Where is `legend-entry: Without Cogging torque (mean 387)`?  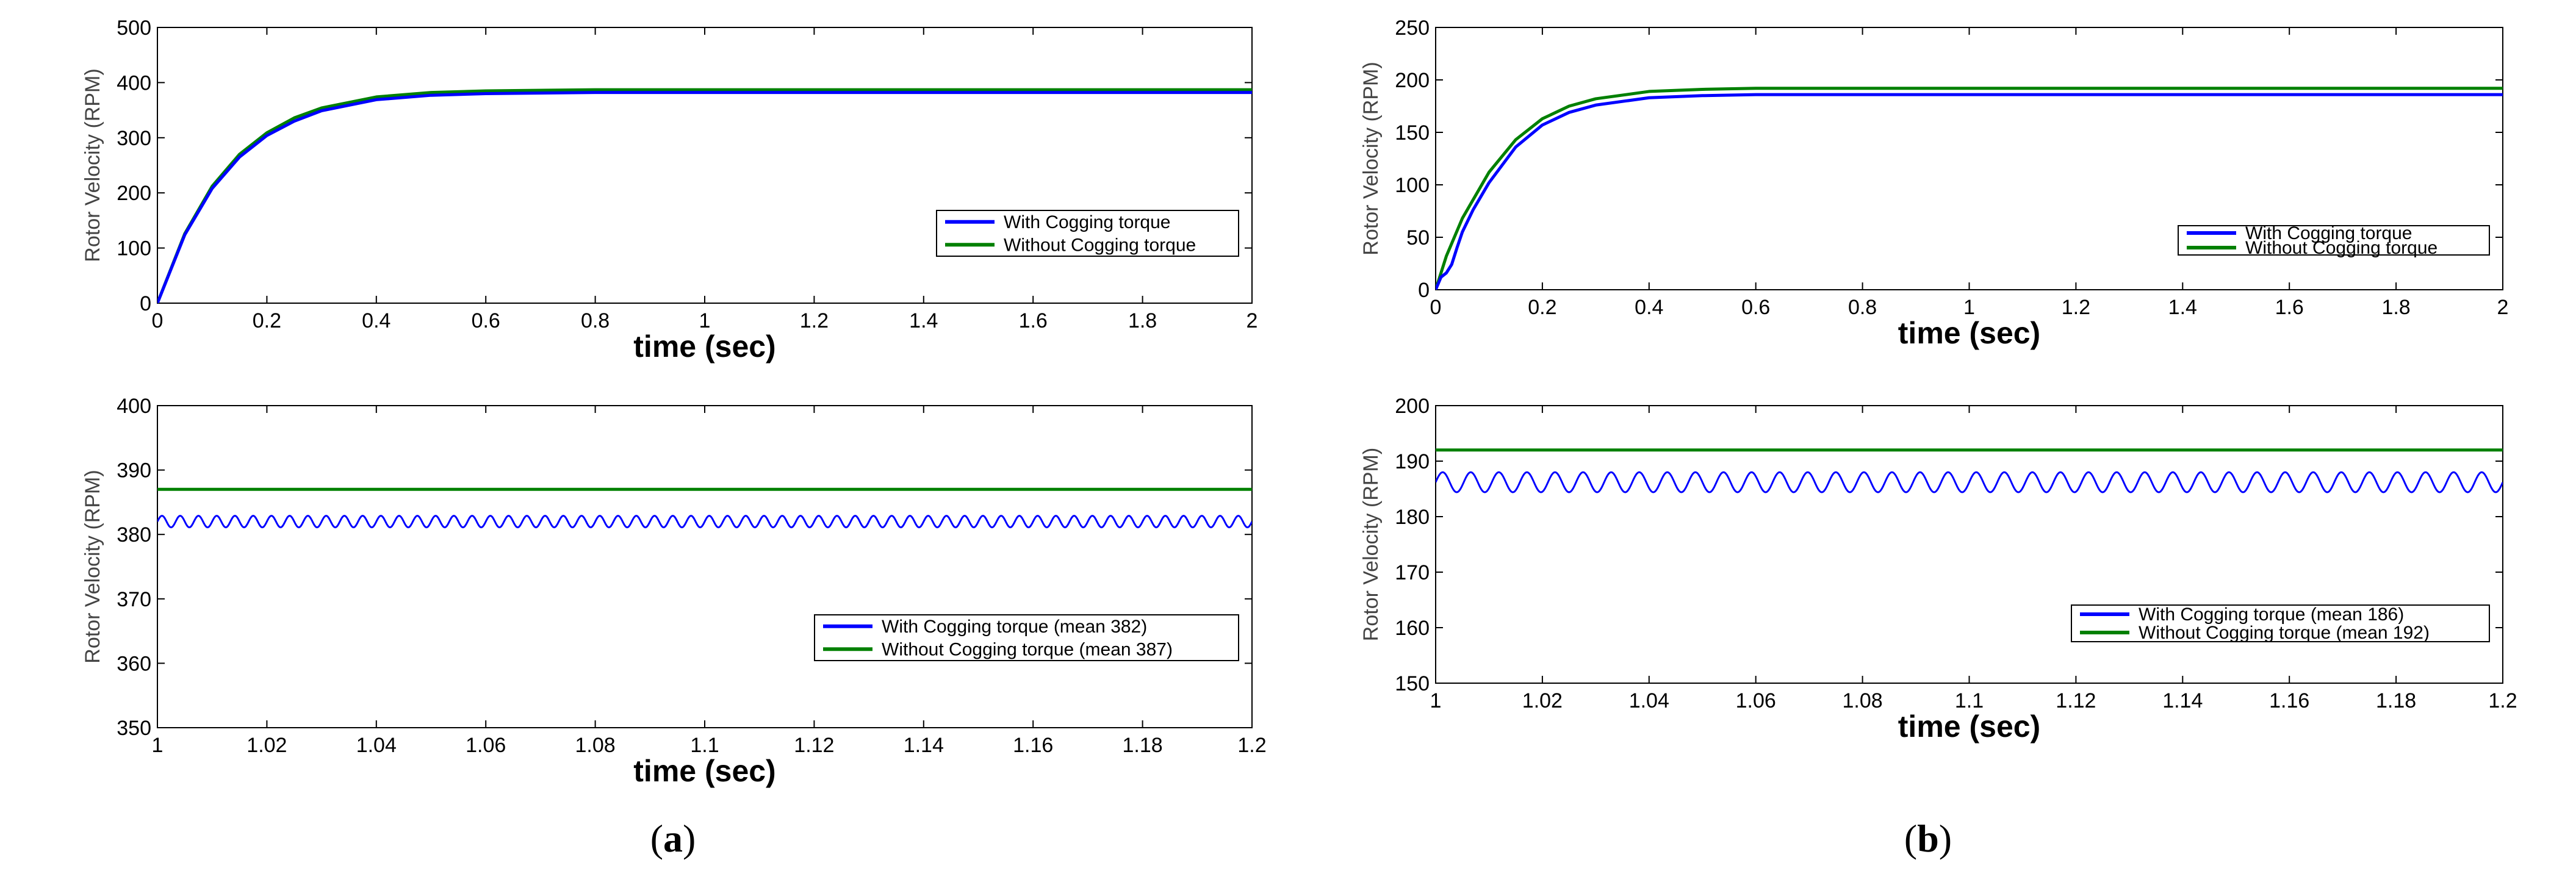 legend-entry: Without Cogging torque (mean 387) is located at coordinates (1027, 649).